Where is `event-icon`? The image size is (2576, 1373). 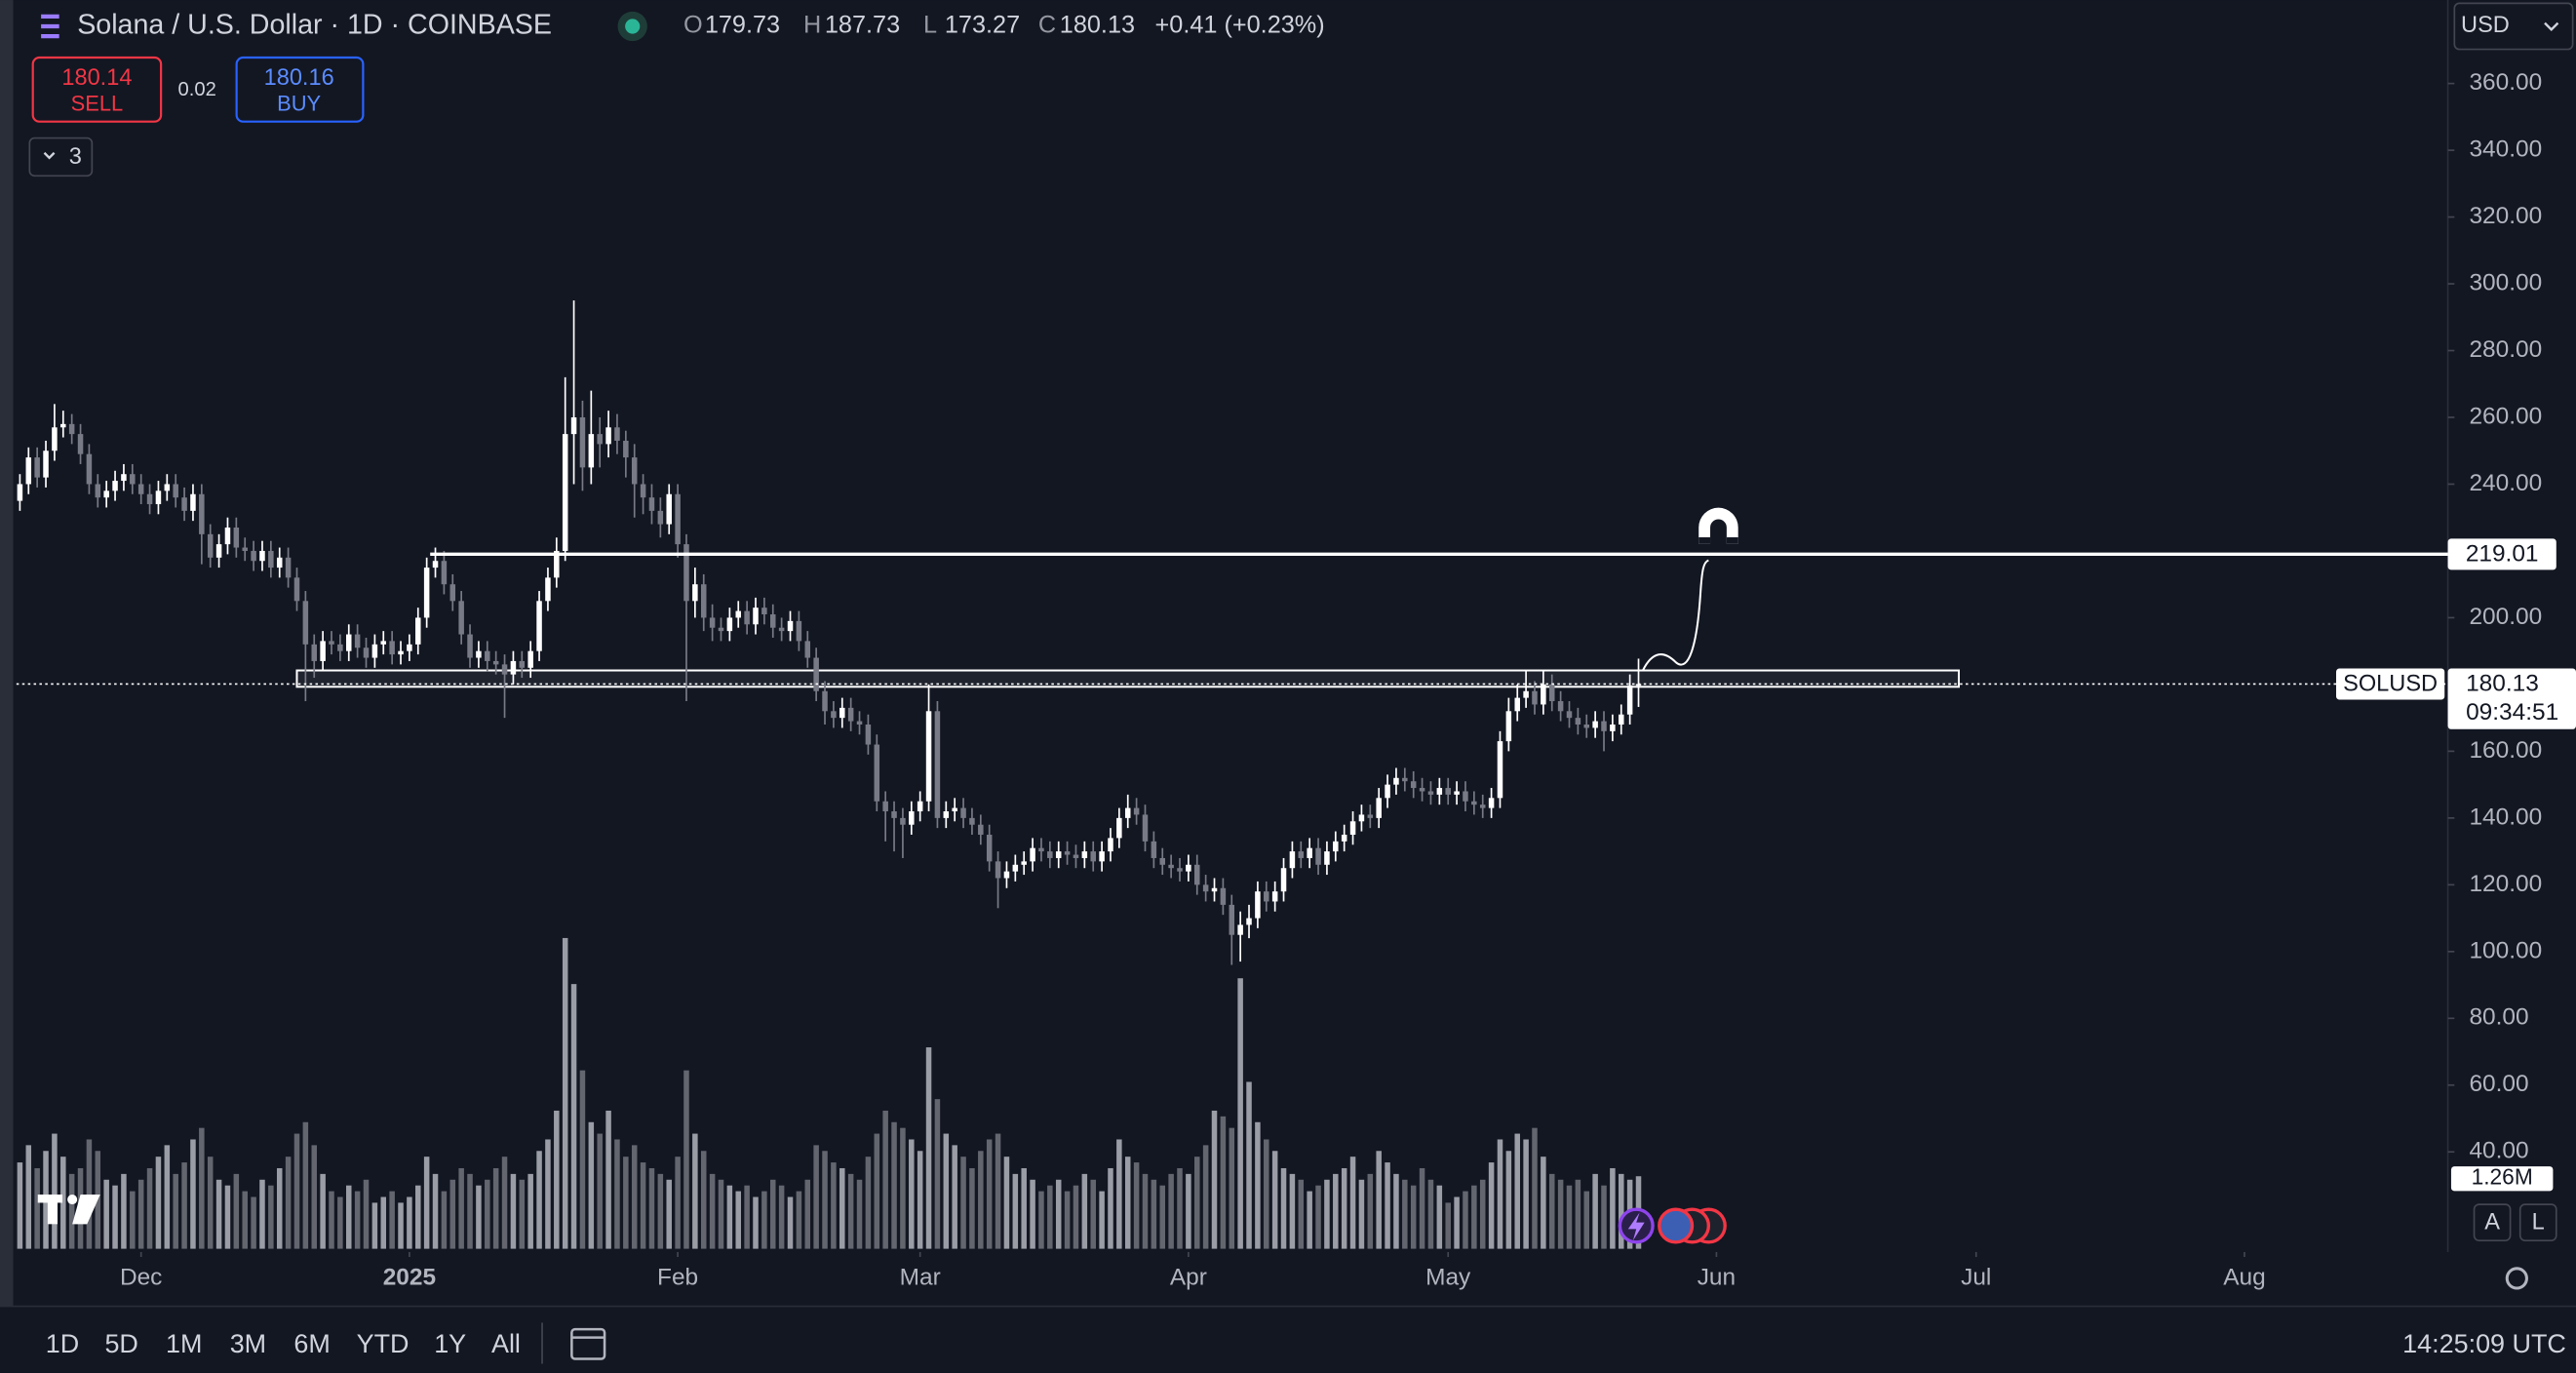
event-icon is located at coordinates (1676, 1226).